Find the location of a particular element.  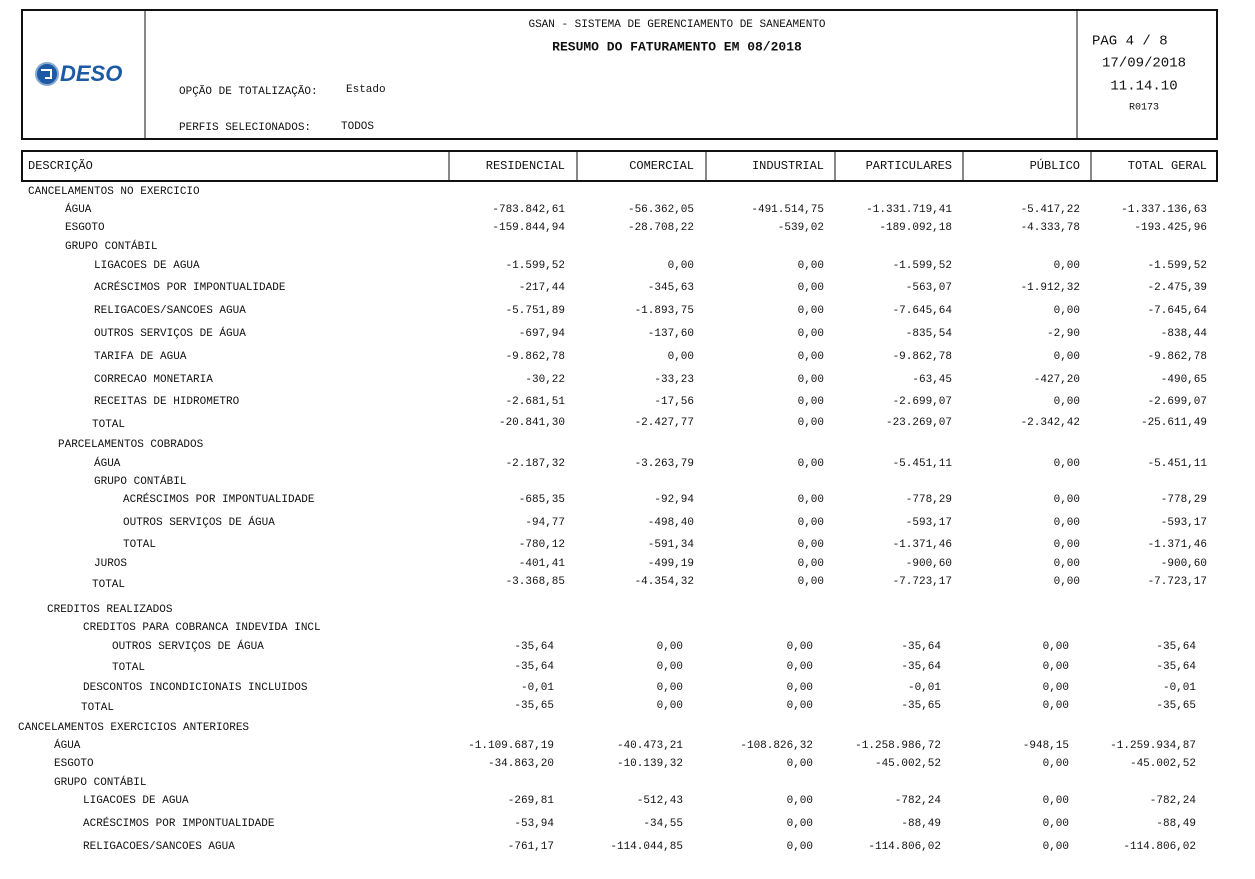

cell-value: -63,45 is located at coordinates (932, 380).